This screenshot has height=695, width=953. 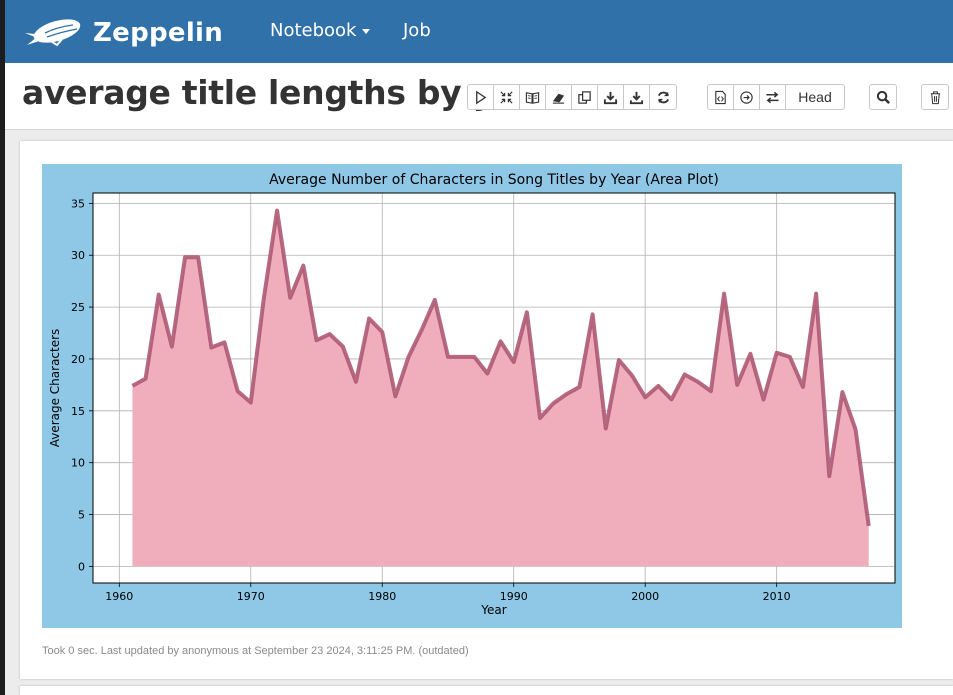 I want to click on run-all-icon, so click(x=481, y=97).